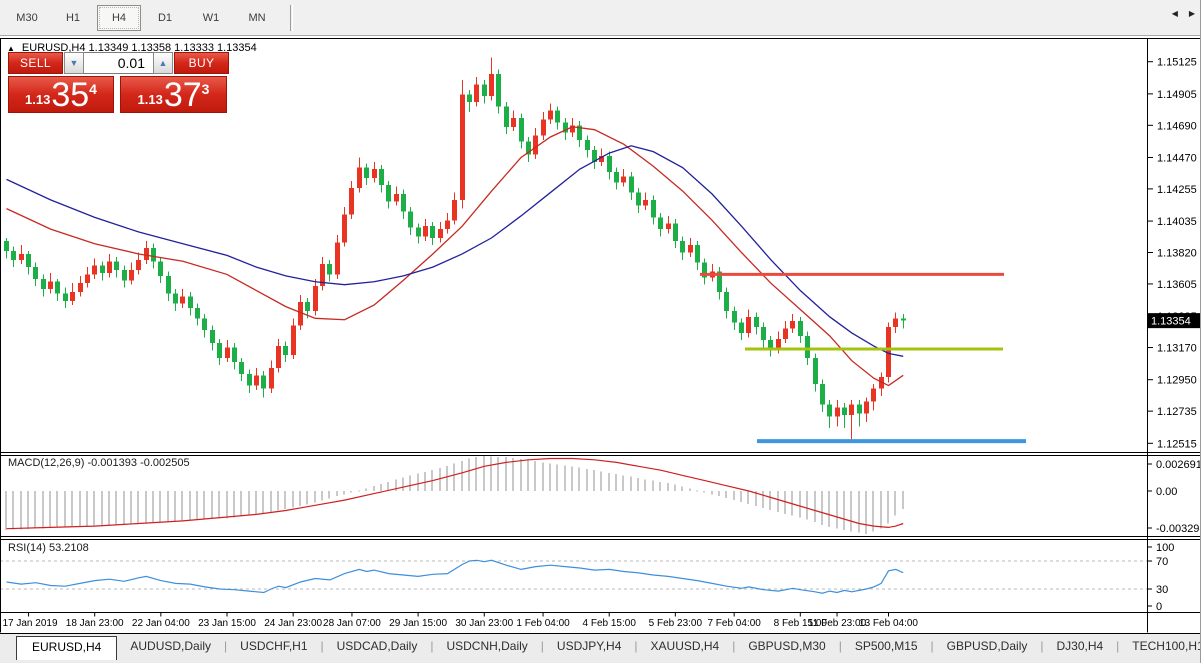 This screenshot has height=663, width=1201. Describe the element at coordinates (11, 48) in the screenshot. I see `collapse-panel-icon: ▲` at that location.